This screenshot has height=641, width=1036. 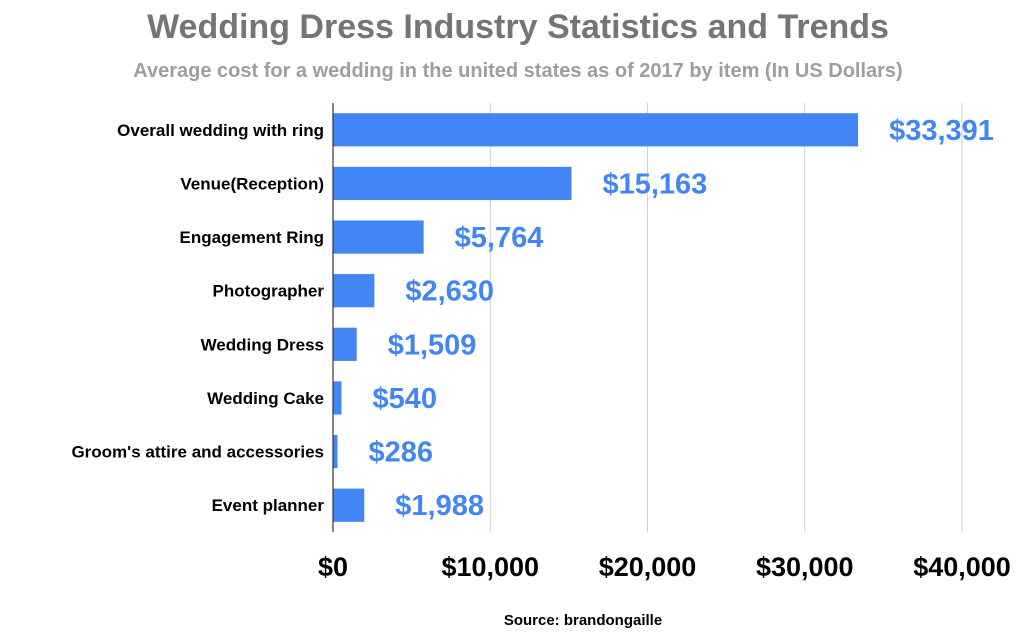 I want to click on data-label: $1,509, so click(x=432, y=345).